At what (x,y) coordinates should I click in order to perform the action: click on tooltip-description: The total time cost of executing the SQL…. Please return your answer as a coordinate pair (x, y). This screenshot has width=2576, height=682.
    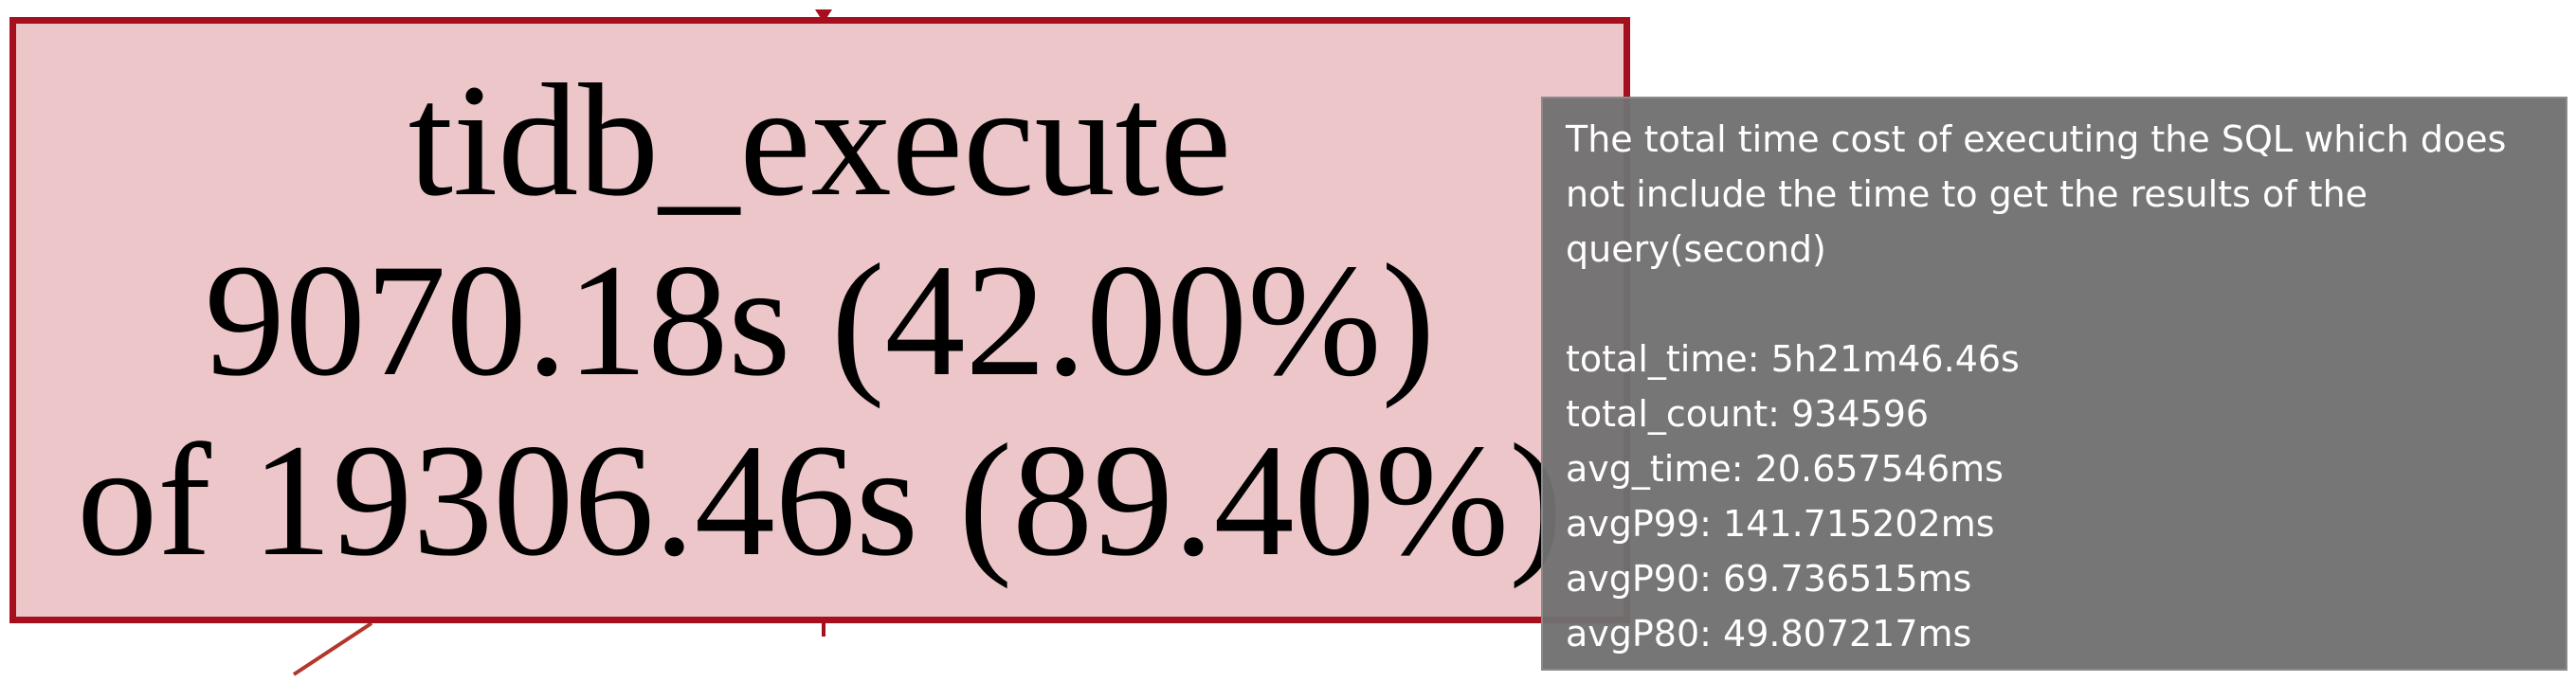
    Looking at the image, I should click on (2037, 194).